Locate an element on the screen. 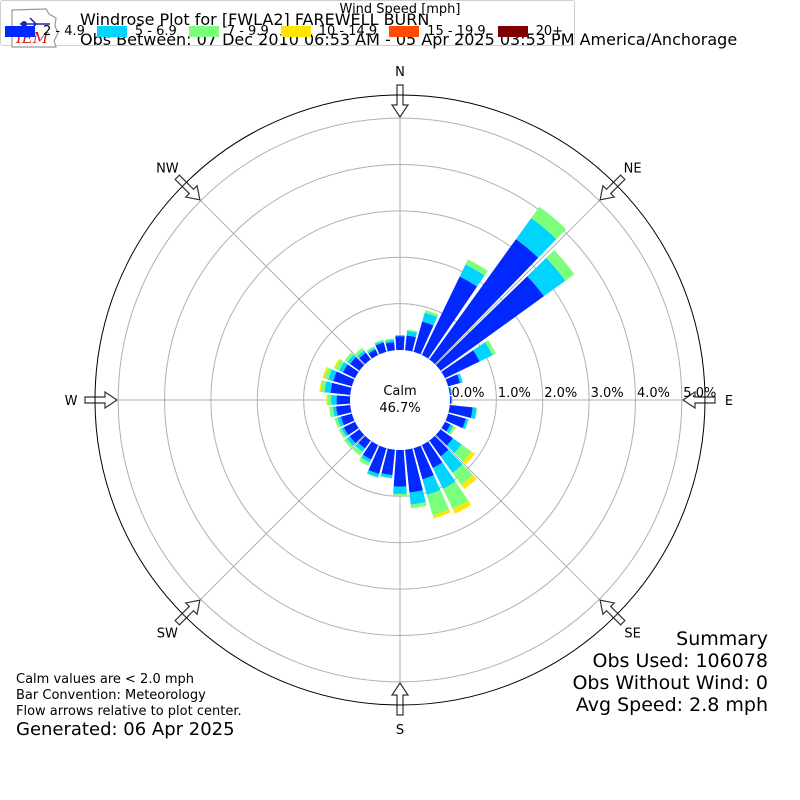 The width and height of the screenshot is (800, 800). generated-date: Generated: 06 Apr 2025 is located at coordinates (125, 729).